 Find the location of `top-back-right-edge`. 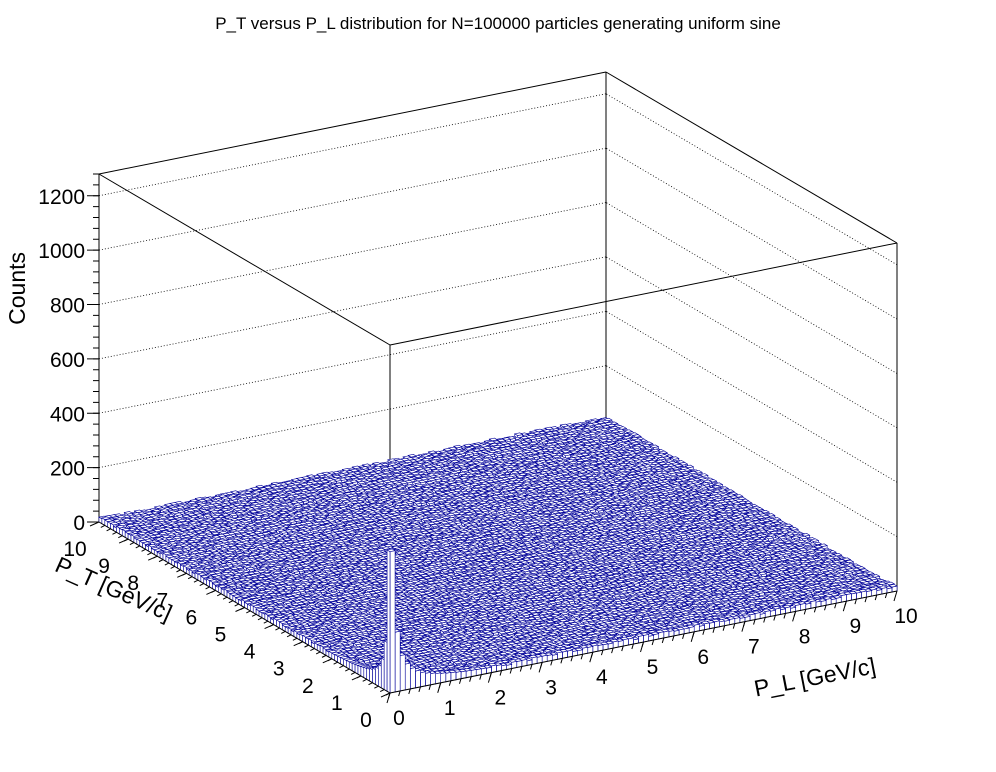

top-back-right-edge is located at coordinates (751, 157).